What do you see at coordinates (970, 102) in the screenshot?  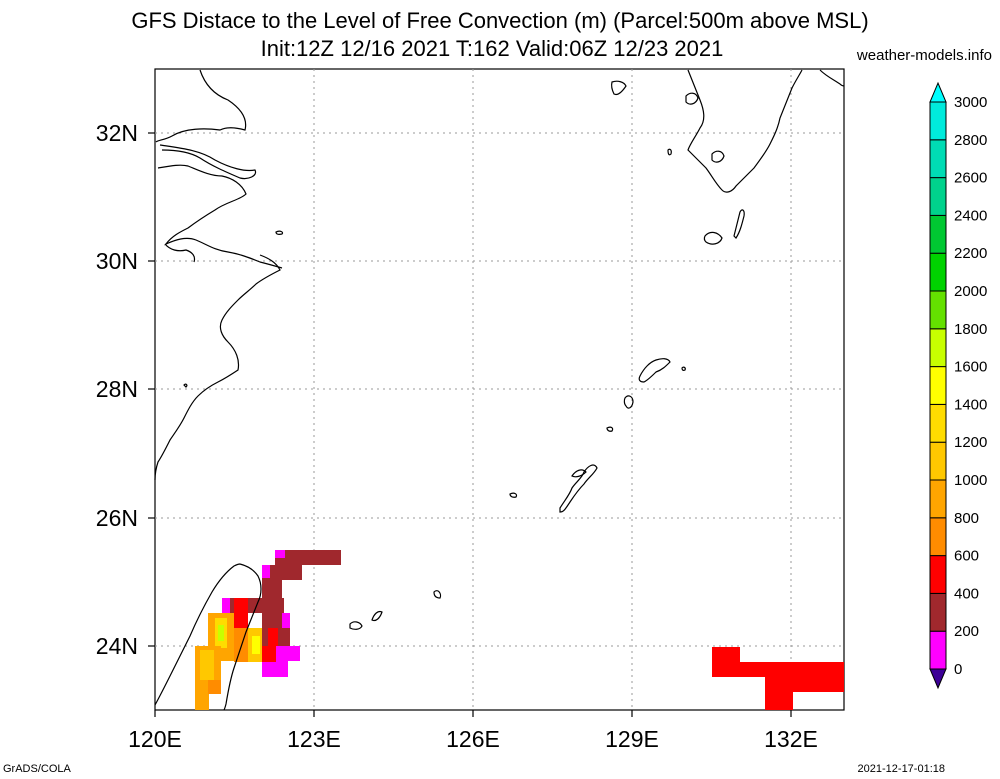 I see `colorbar-label: 3000` at bounding box center [970, 102].